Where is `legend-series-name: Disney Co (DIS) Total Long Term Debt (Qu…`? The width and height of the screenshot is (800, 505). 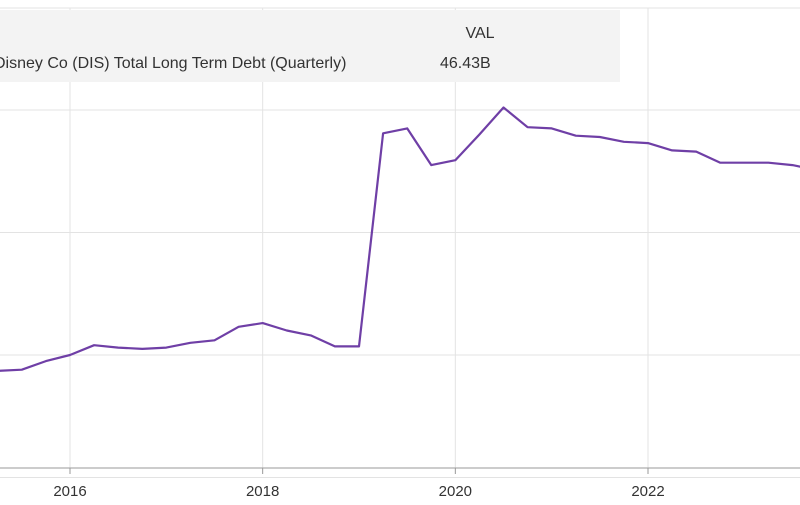 legend-series-name: Disney Co (DIS) Total Long Term Debt (Qu… is located at coordinates (173, 63).